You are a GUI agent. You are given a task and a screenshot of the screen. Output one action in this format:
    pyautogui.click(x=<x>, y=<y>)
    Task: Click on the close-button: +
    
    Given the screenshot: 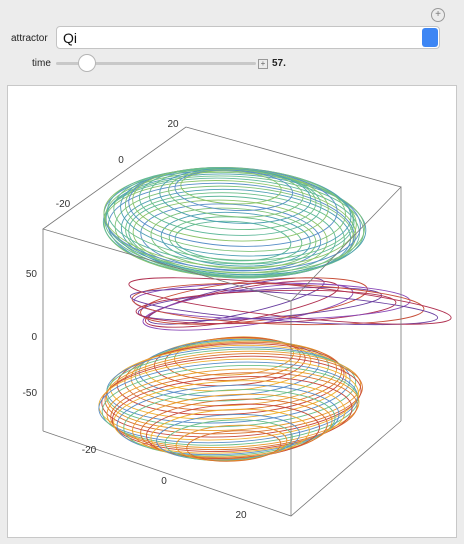 What is the action you would take?
    pyautogui.click(x=438, y=15)
    